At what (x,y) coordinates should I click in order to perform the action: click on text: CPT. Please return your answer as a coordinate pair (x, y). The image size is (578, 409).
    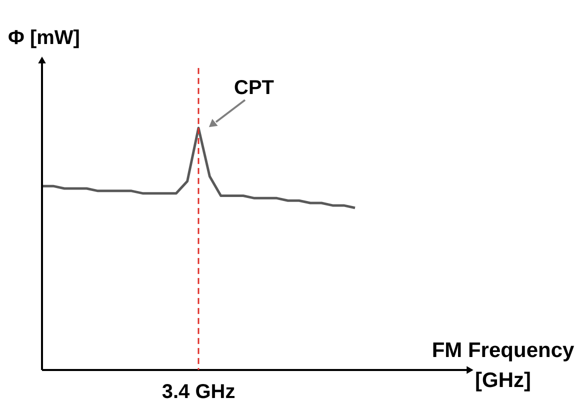
    Looking at the image, I should click on (254, 88).